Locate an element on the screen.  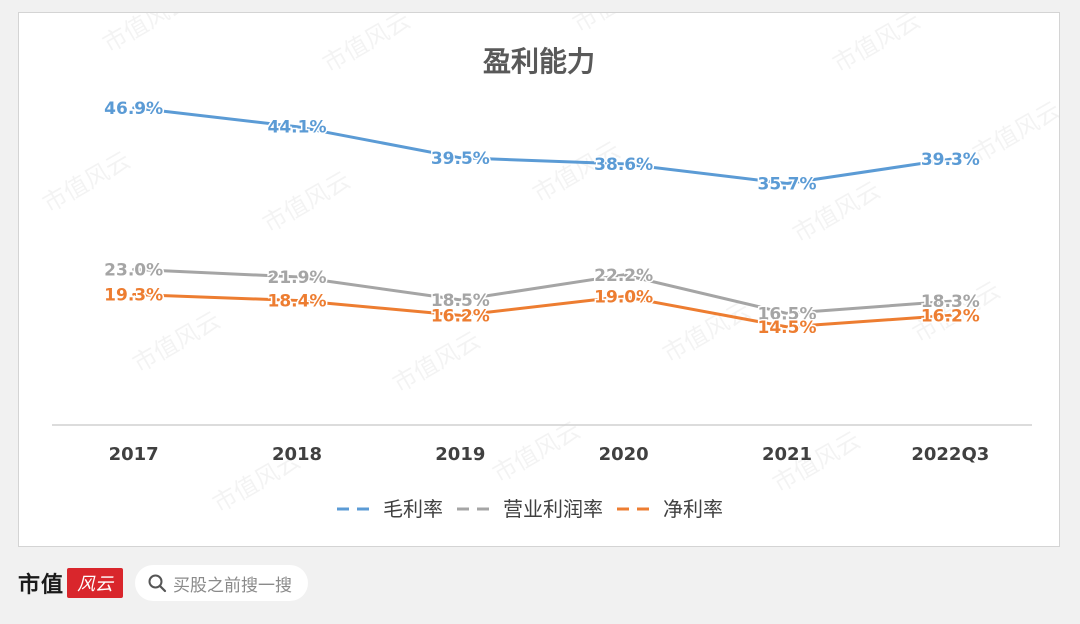
logo-seal: 风云 is located at coordinates (95, 583).